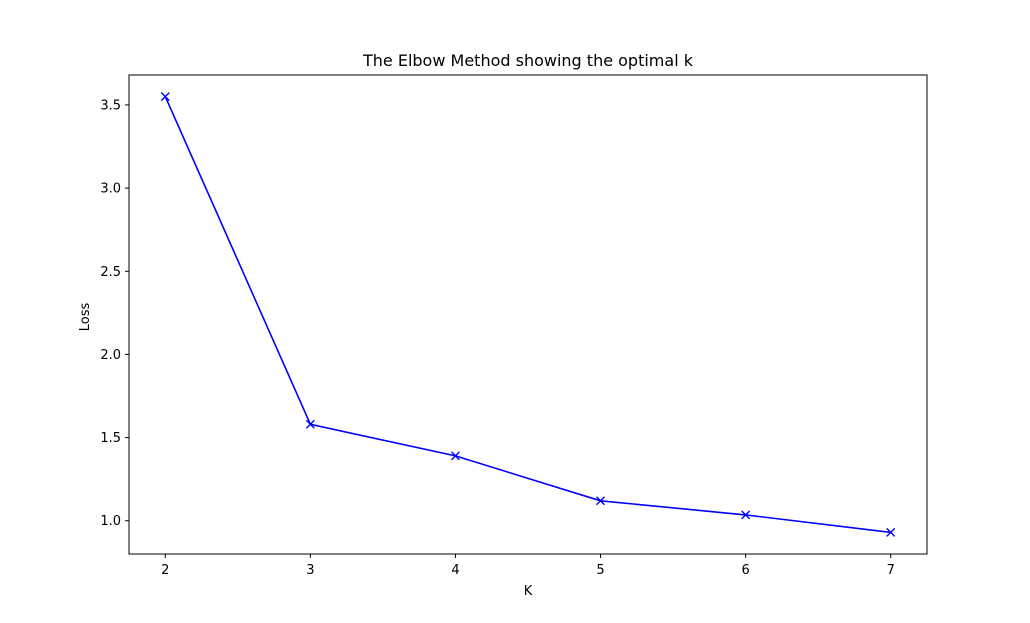 The image size is (1030, 623). I want to click on chart-title: The Elbow Method showing the optimal k, so click(528, 60).